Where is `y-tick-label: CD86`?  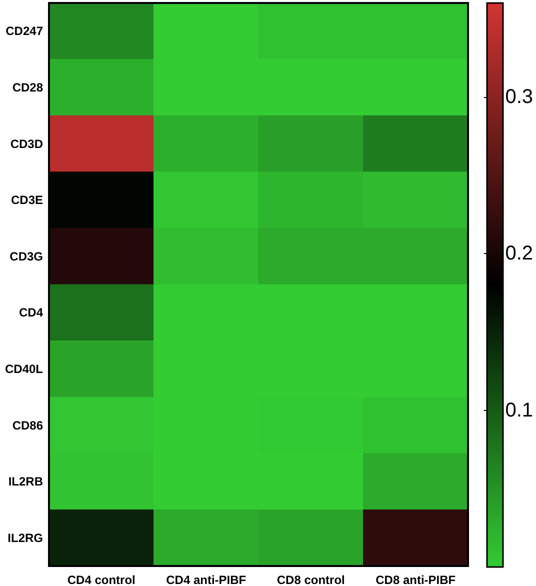 y-tick-label: CD86 is located at coordinates (28, 425).